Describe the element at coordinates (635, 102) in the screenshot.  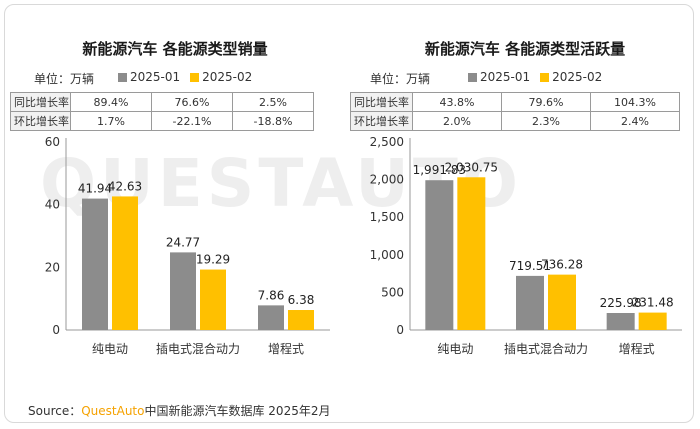
I see `table-cell: 104.3%` at that location.